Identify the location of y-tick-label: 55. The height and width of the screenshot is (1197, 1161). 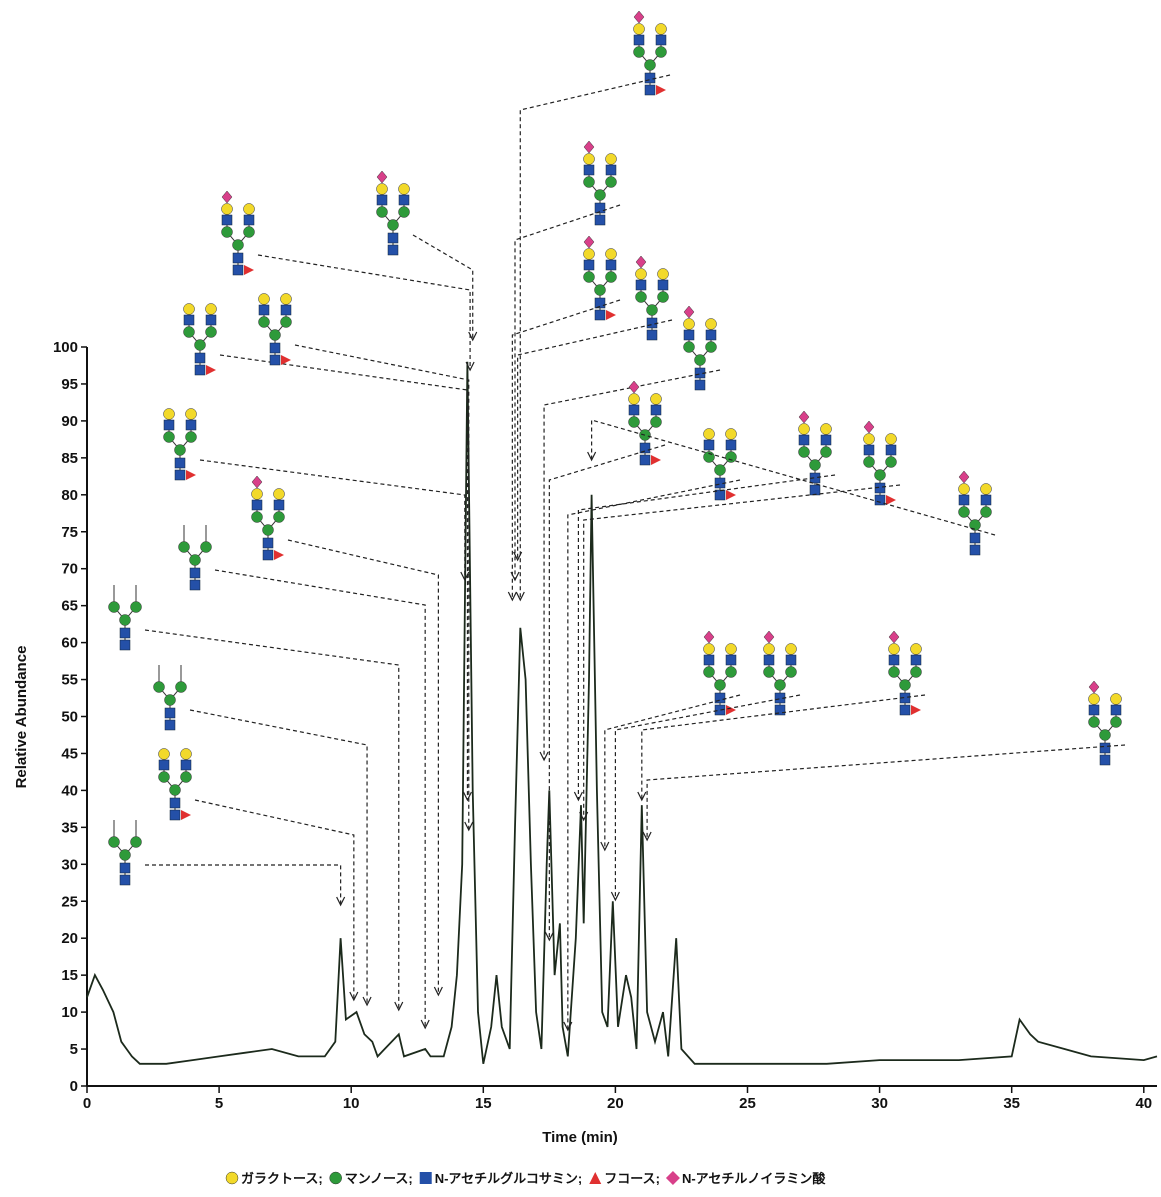
(69, 680).